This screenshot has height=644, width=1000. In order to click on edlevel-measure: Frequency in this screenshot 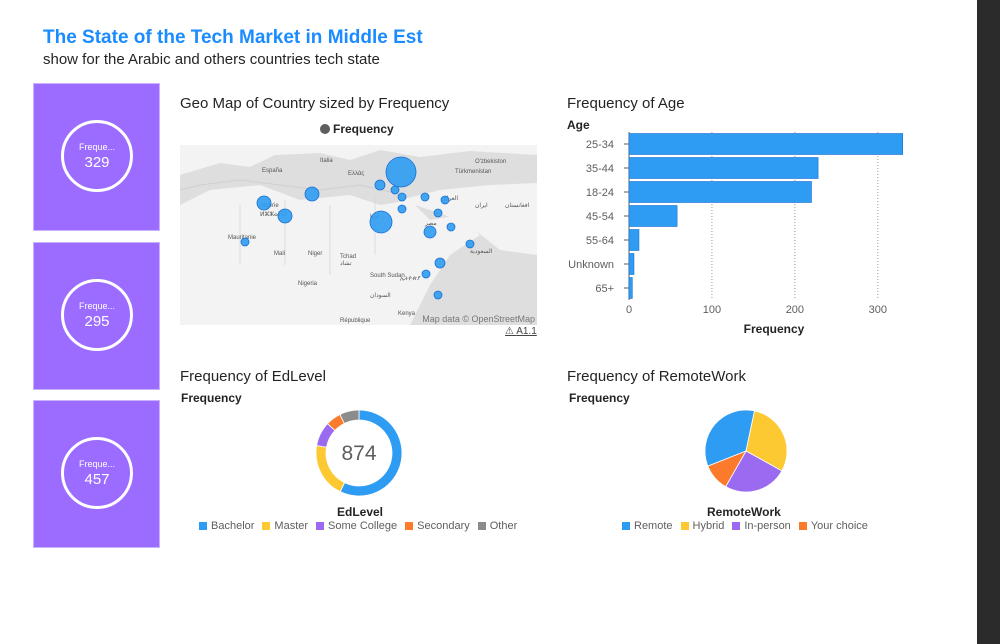, I will do `click(211, 398)`.